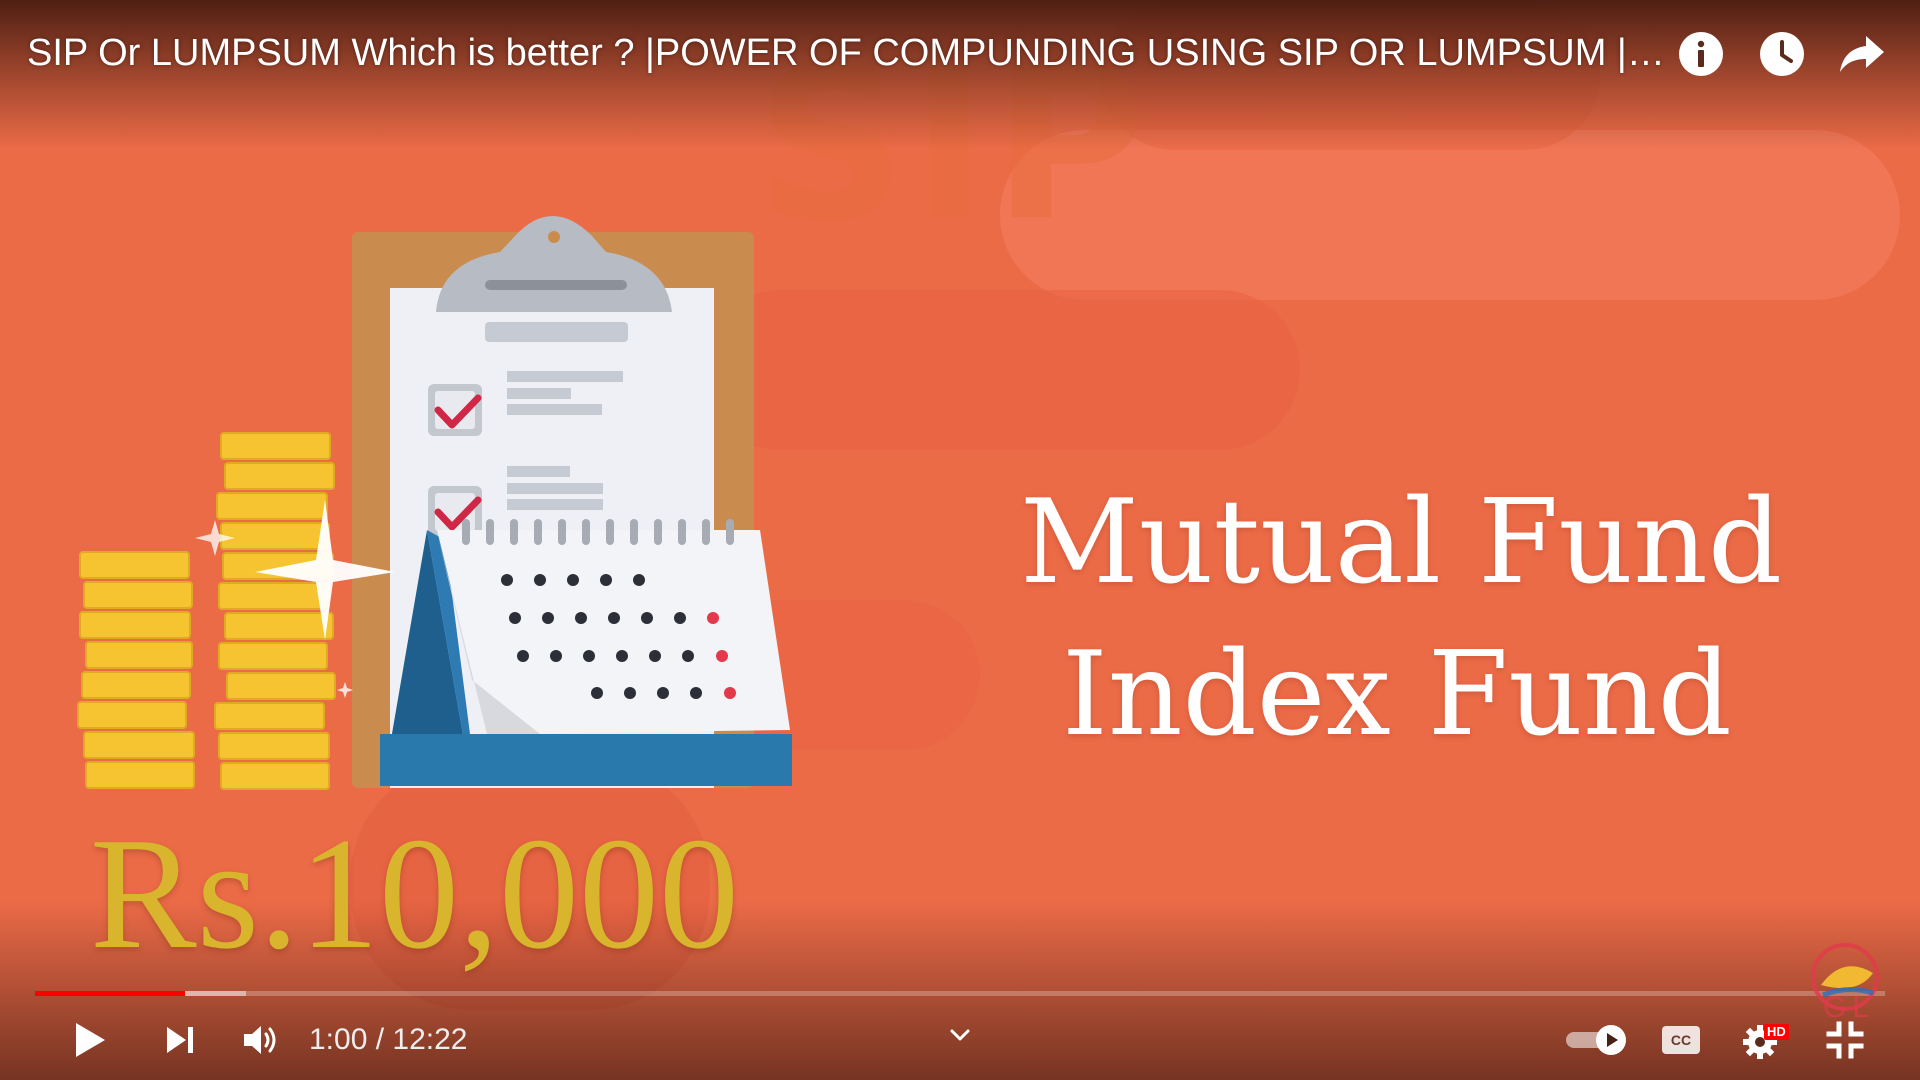  What do you see at coordinates (1845, 977) in the screenshot?
I see `channel-logo-icon` at bounding box center [1845, 977].